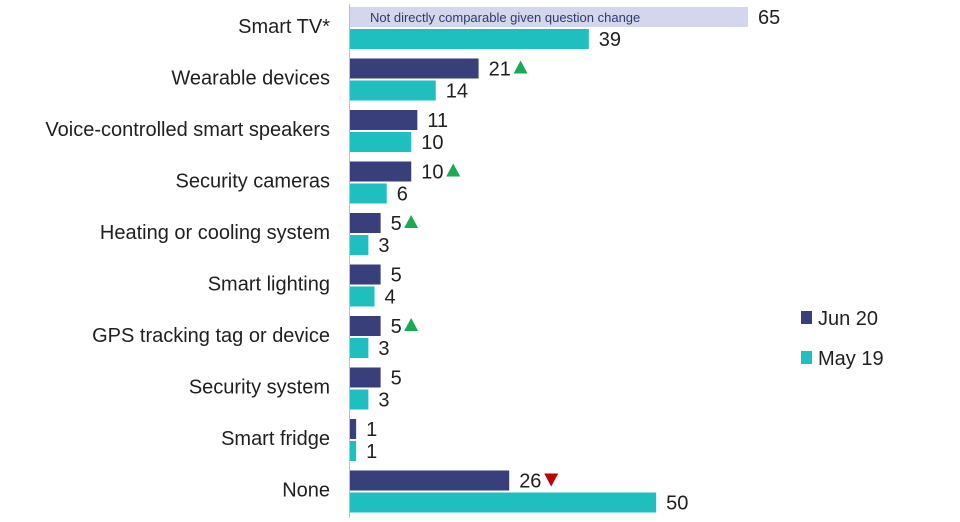  Describe the element at coordinates (306, 491) in the screenshot. I see `category-label-none: None` at that location.